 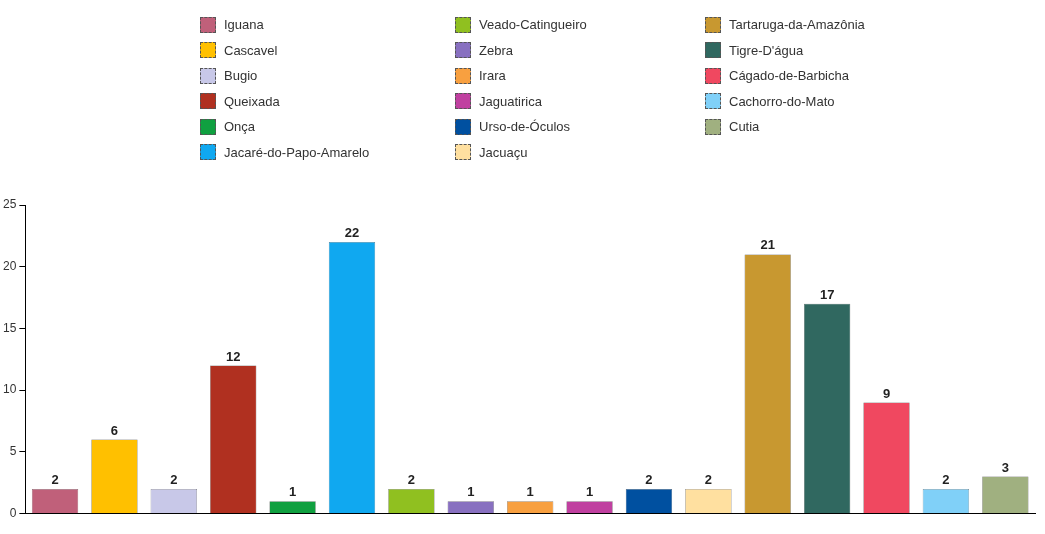 What do you see at coordinates (9, 266) in the screenshot?
I see `y-tick-label: 20` at bounding box center [9, 266].